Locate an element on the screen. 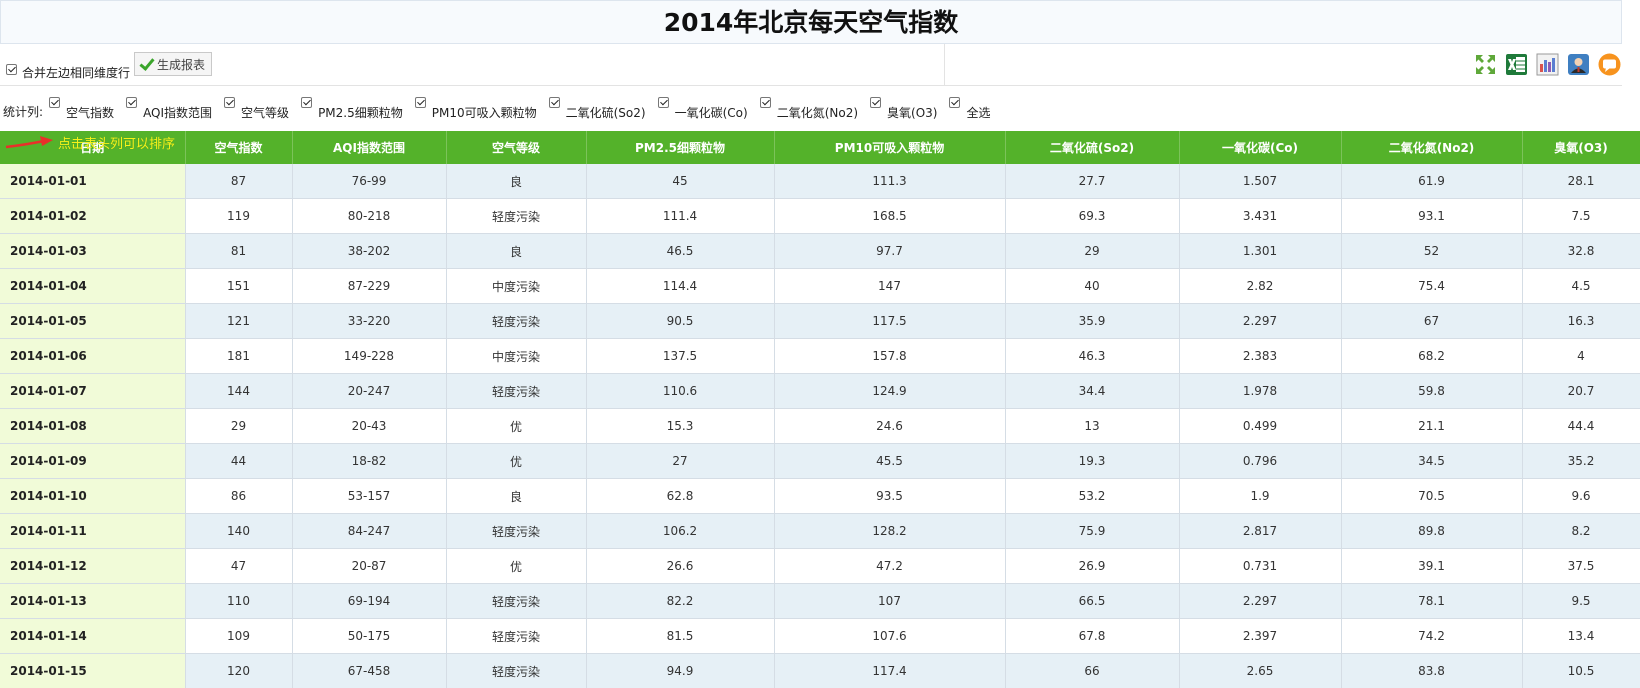  table-cell: 151 is located at coordinates (239, 286).